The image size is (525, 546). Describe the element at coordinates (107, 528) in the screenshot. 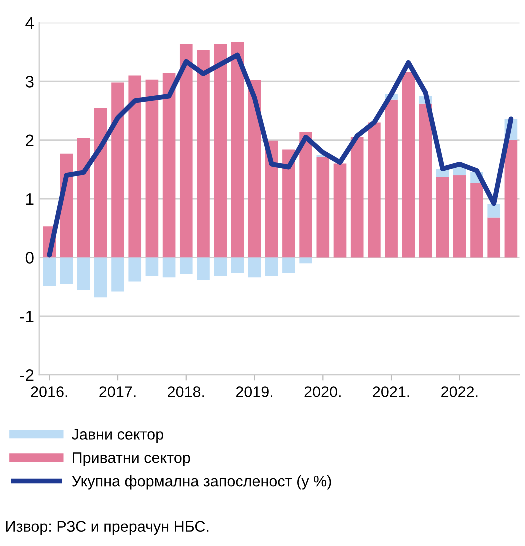

I see `text: Извор: РЗС и прерачун НБС.` at that location.